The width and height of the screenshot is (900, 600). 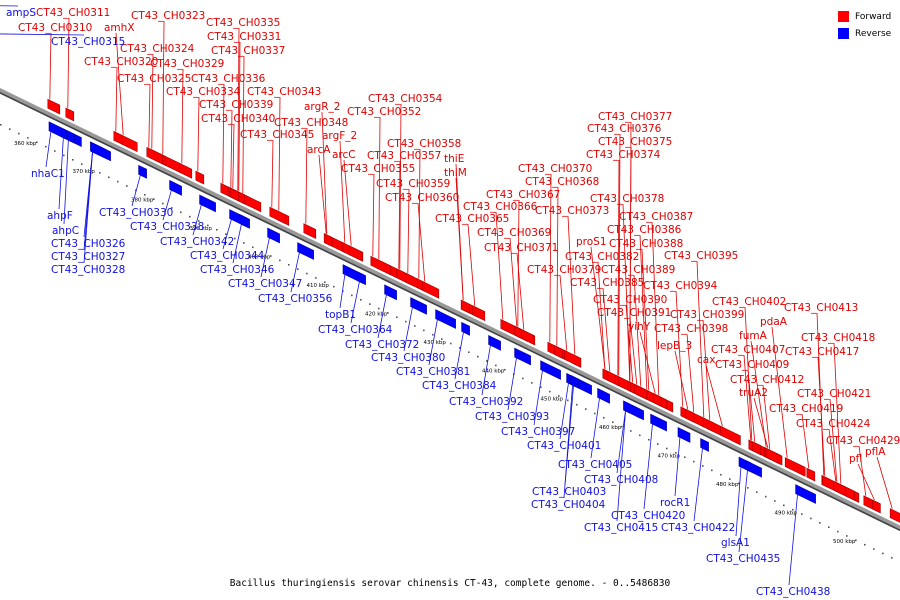 What do you see at coordinates (88, 270) in the screenshot?
I see `reverse-gene-label: CT43_CH0328` at bounding box center [88, 270].